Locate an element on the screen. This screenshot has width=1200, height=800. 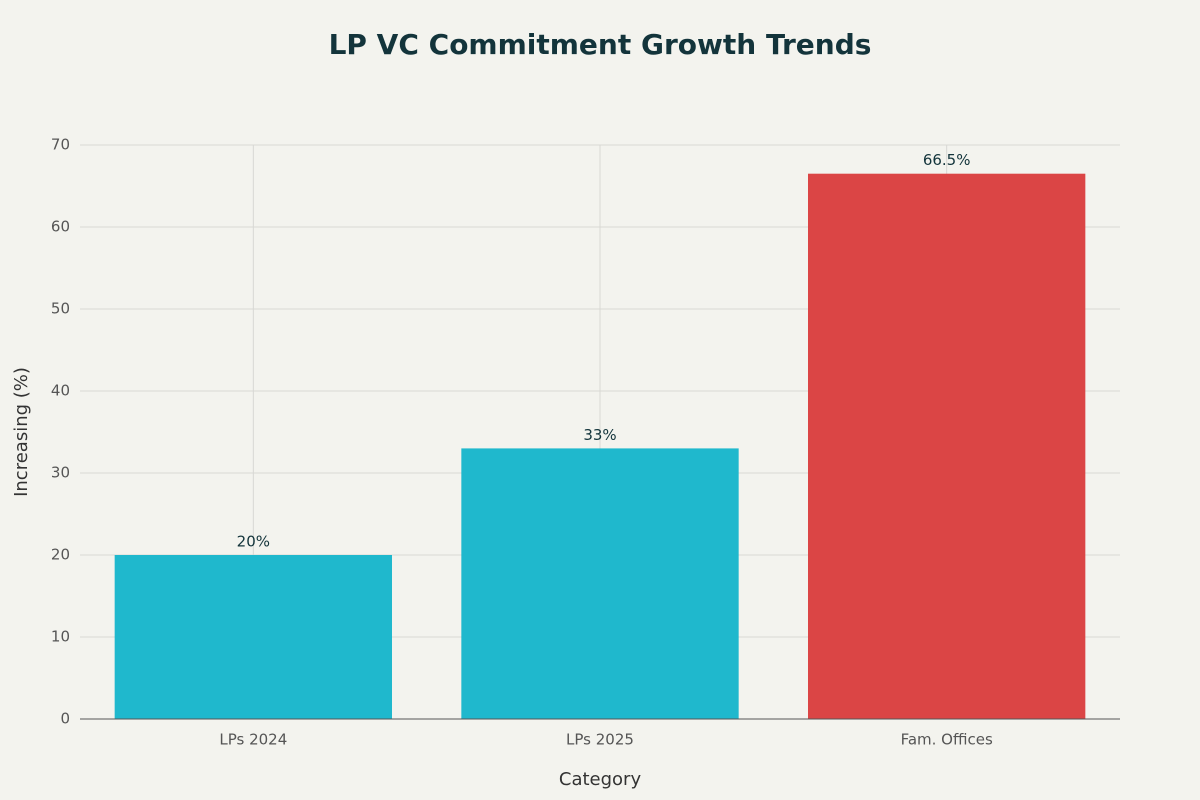
y-tick-label: 30 is located at coordinates (60, 473).